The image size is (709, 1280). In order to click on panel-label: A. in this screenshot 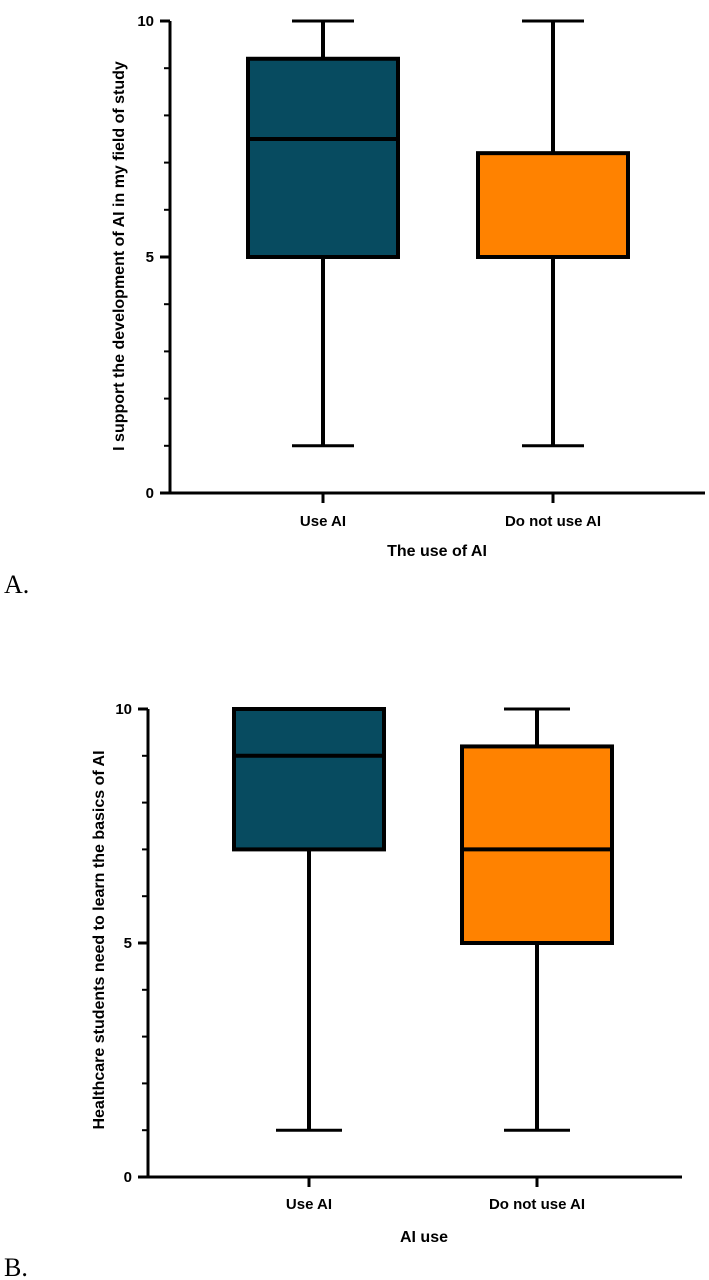, I will do `click(16, 584)`.